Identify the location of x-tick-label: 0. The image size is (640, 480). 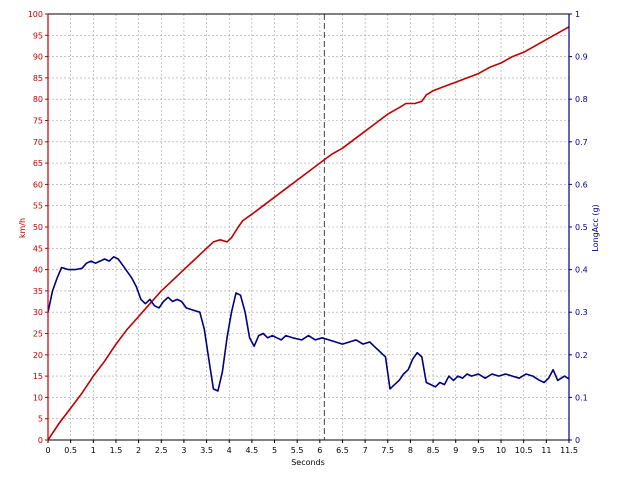
(47, 450).